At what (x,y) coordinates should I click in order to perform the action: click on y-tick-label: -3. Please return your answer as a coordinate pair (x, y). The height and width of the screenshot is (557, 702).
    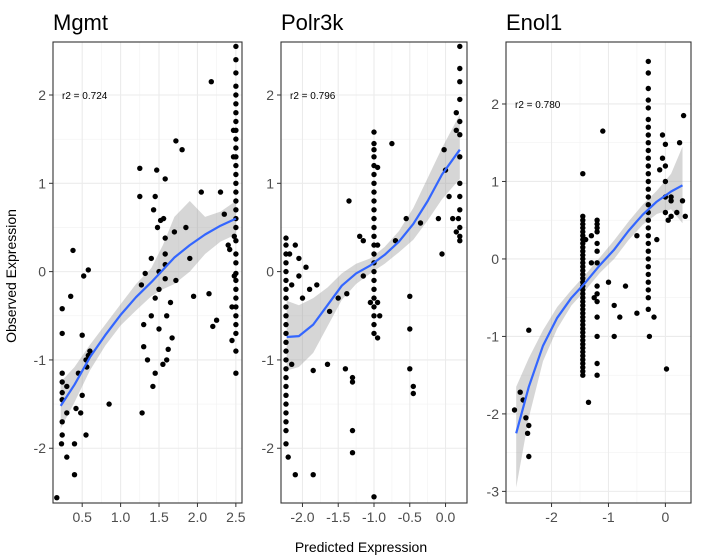
    Looking at the image, I should click on (493, 491).